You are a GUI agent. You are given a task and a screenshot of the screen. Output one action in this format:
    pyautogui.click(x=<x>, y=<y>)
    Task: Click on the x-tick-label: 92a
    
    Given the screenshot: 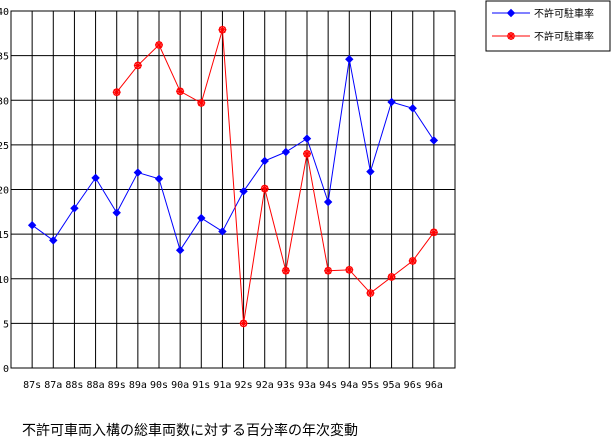 What is the action you would take?
    pyautogui.click(x=265, y=385)
    